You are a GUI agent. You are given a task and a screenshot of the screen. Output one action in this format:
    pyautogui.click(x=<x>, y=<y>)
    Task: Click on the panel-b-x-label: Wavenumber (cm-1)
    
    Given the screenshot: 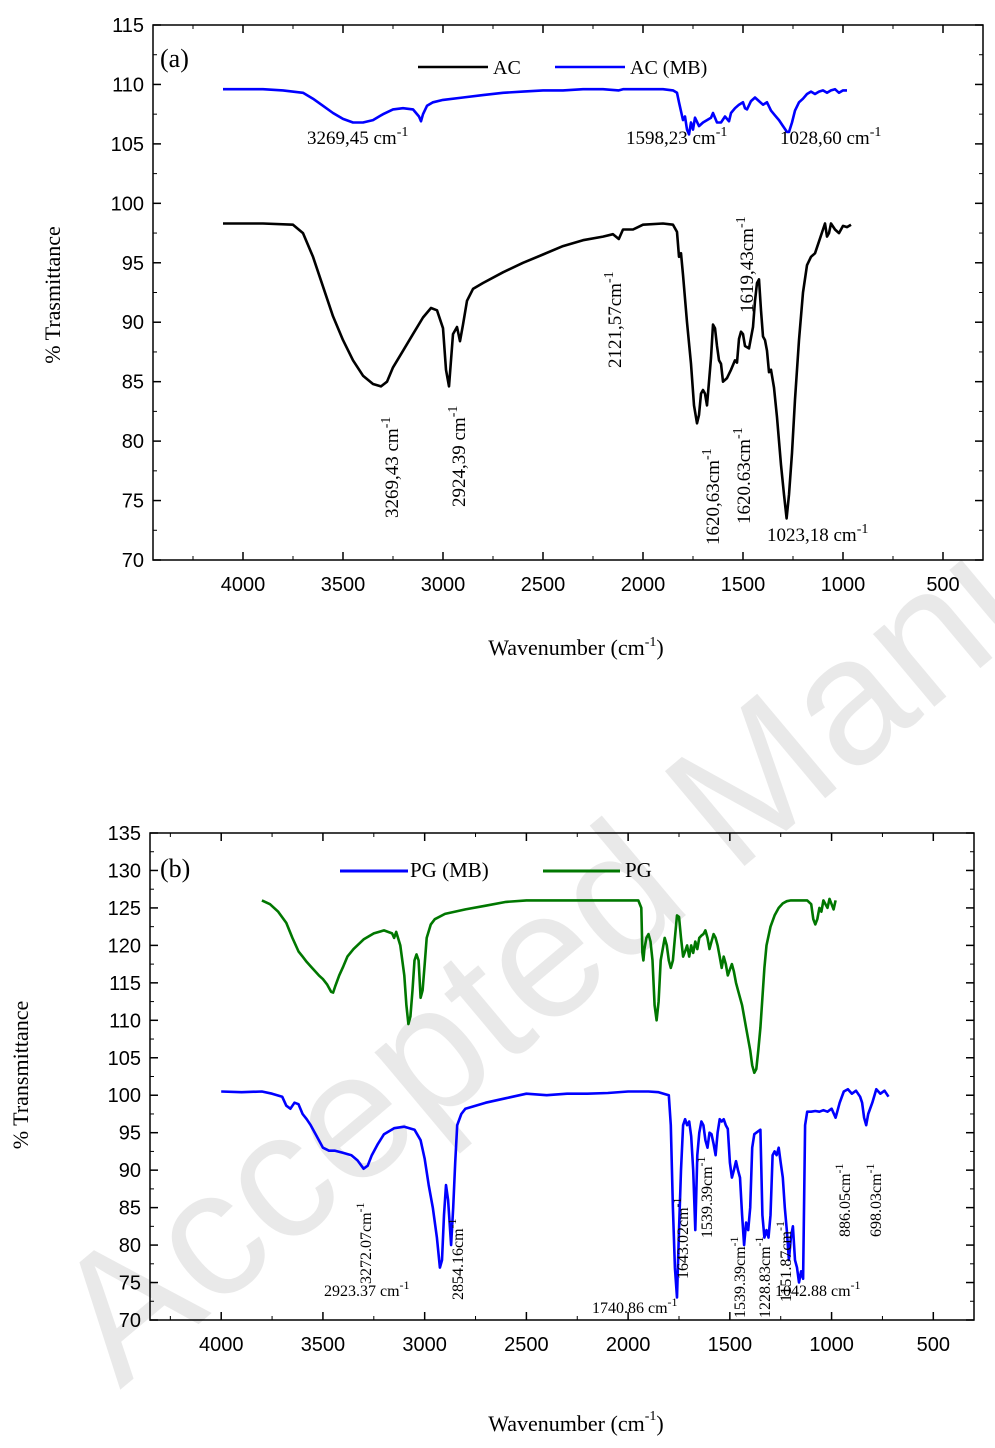 What is the action you would take?
    pyautogui.click(x=575, y=1422)
    